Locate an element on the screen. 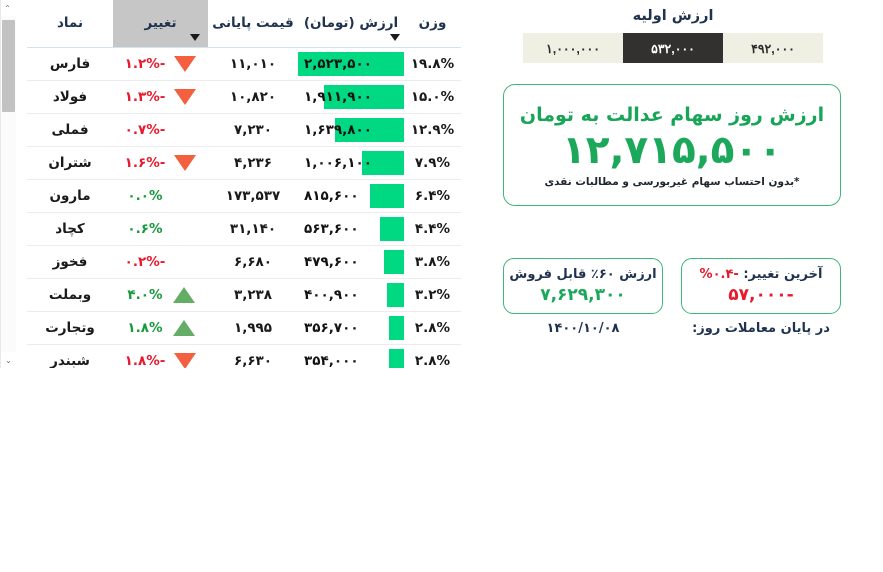 The width and height of the screenshot is (883, 572). scroll-up-icon: ⌃ is located at coordinates (7, 8).